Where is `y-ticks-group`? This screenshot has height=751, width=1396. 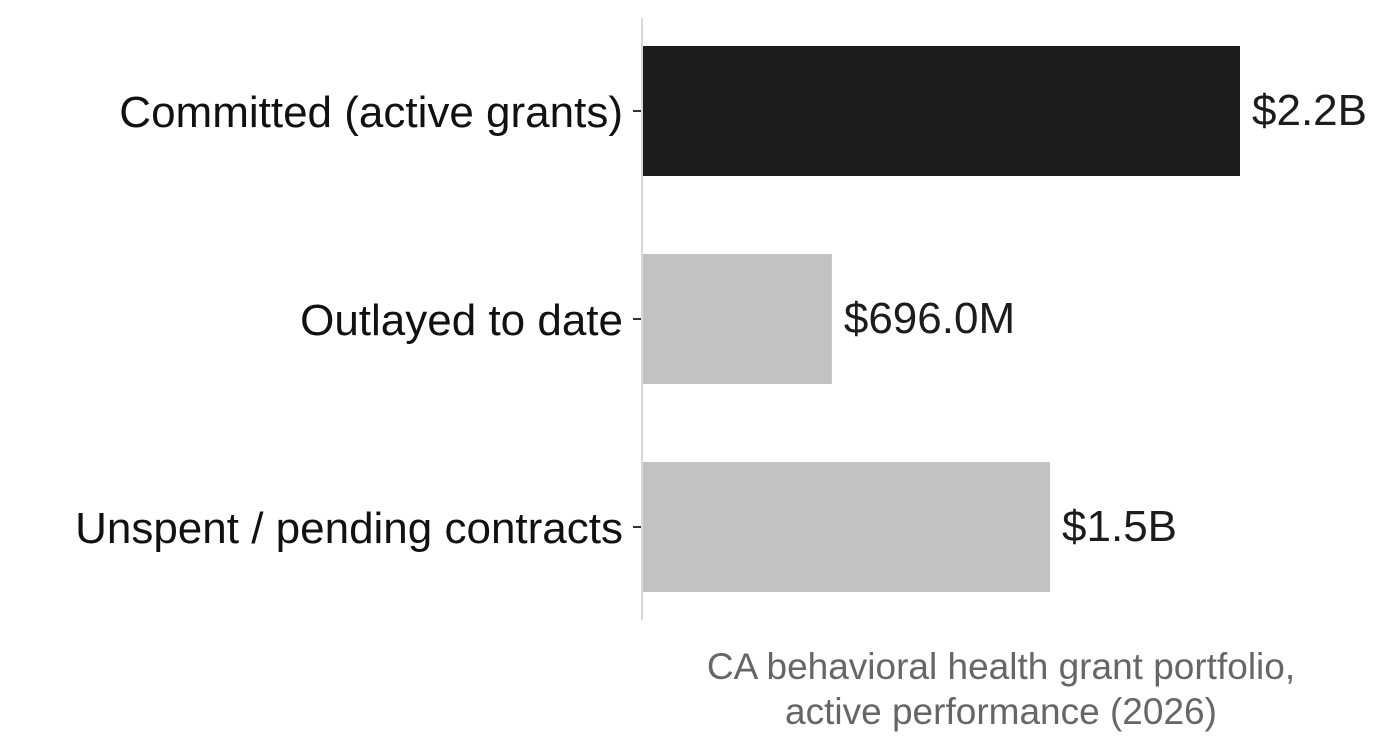 y-ticks-group is located at coordinates (637, 319).